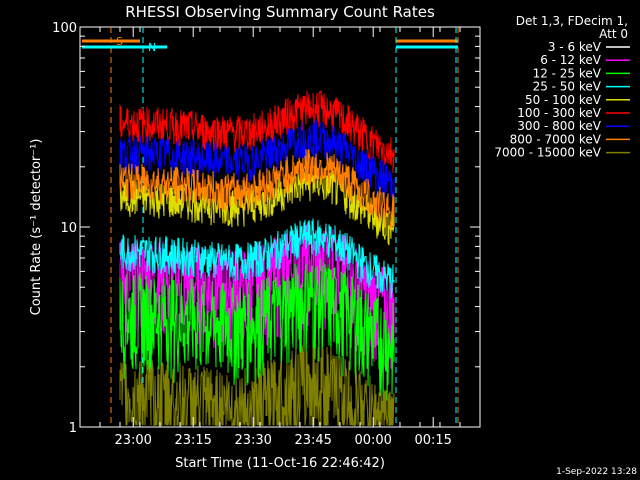 The image size is (640, 480). Describe the element at coordinates (613, 34) in the screenshot. I see `legend-header: Att 0` at that location.